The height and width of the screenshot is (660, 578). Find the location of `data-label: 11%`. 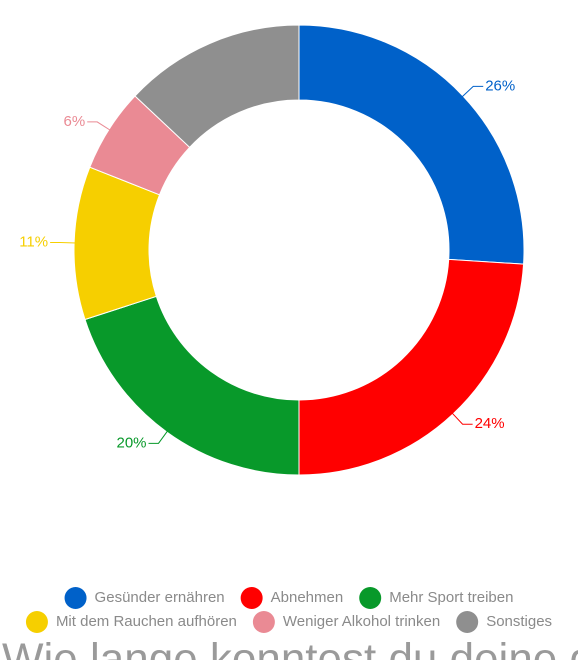

data-label: 11% is located at coordinates (33, 241).